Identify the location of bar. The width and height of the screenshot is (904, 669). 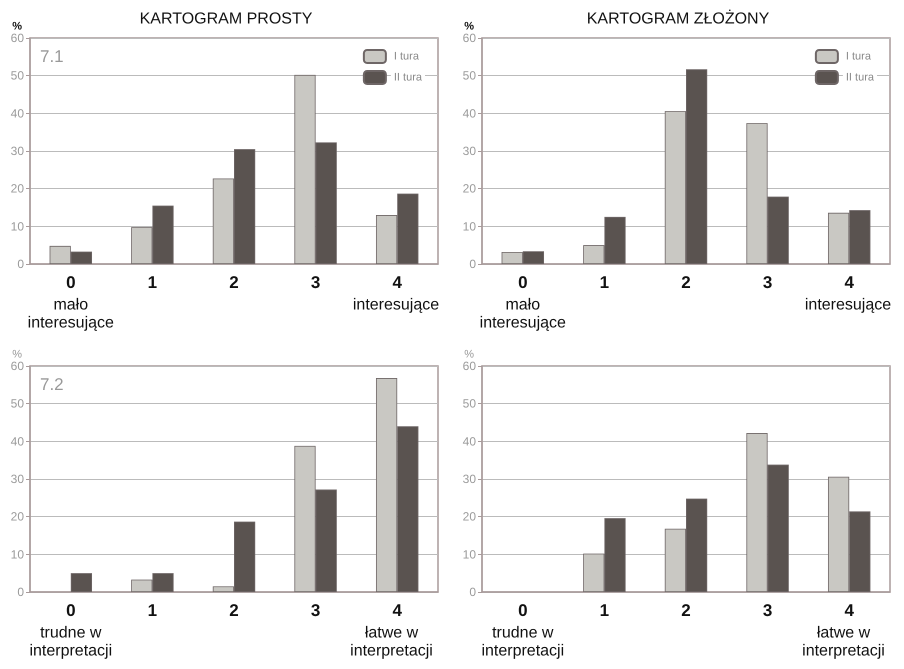
(81, 582).